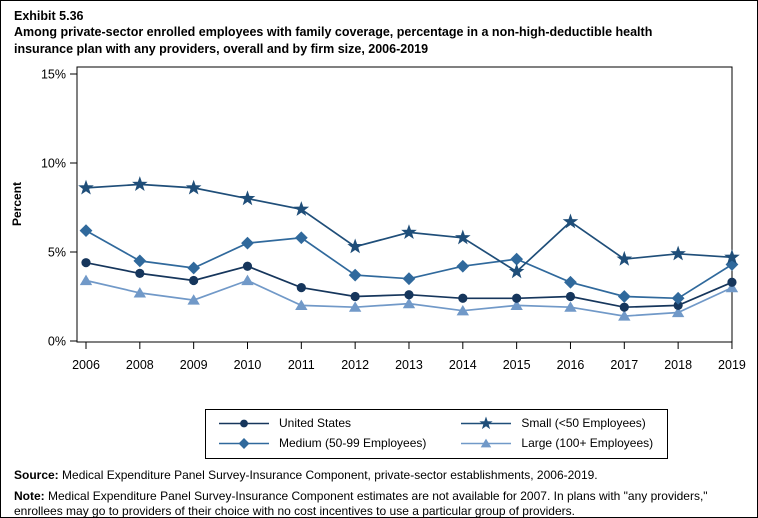 The width and height of the screenshot is (758, 518). What do you see at coordinates (315, 423) in the screenshot?
I see `legend-label: United States` at bounding box center [315, 423].